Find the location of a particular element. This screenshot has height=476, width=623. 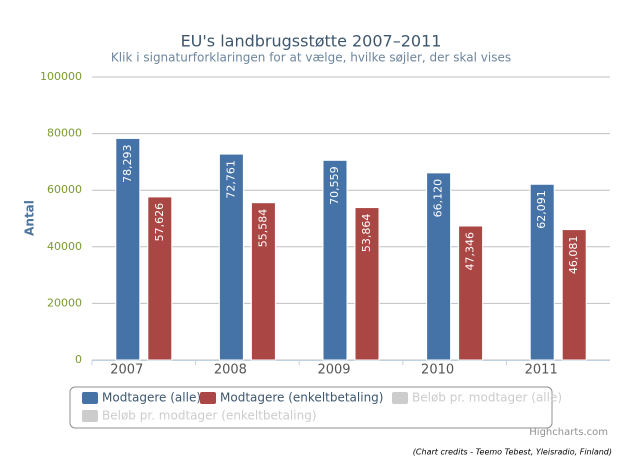

y-axis-title: Antal is located at coordinates (30, 218).